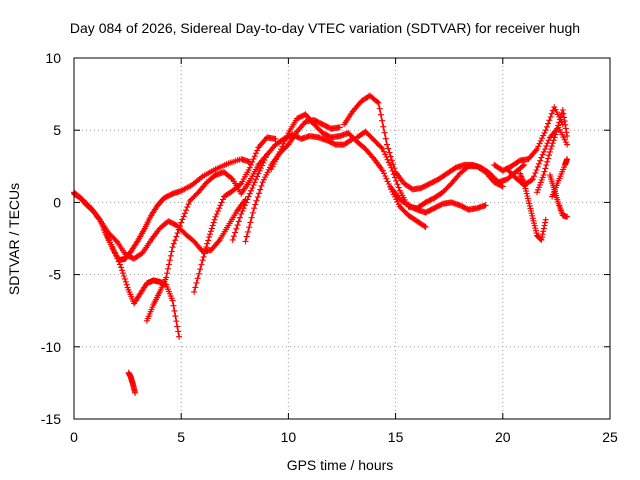 Image resolution: width=640 pixels, height=480 pixels. What do you see at coordinates (53, 58) in the screenshot?
I see `y-tick-label: 10` at bounding box center [53, 58].